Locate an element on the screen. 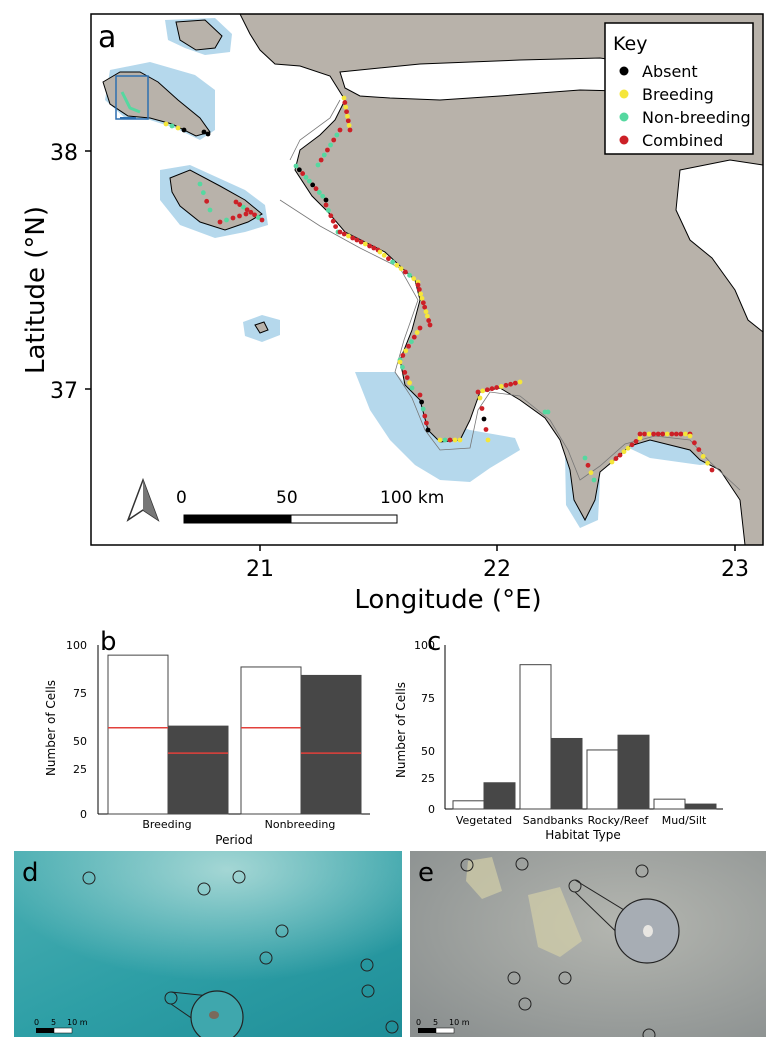 This screenshot has height=1038, width=766. chart-b-ytick-25: 25 is located at coordinates (80, 769).